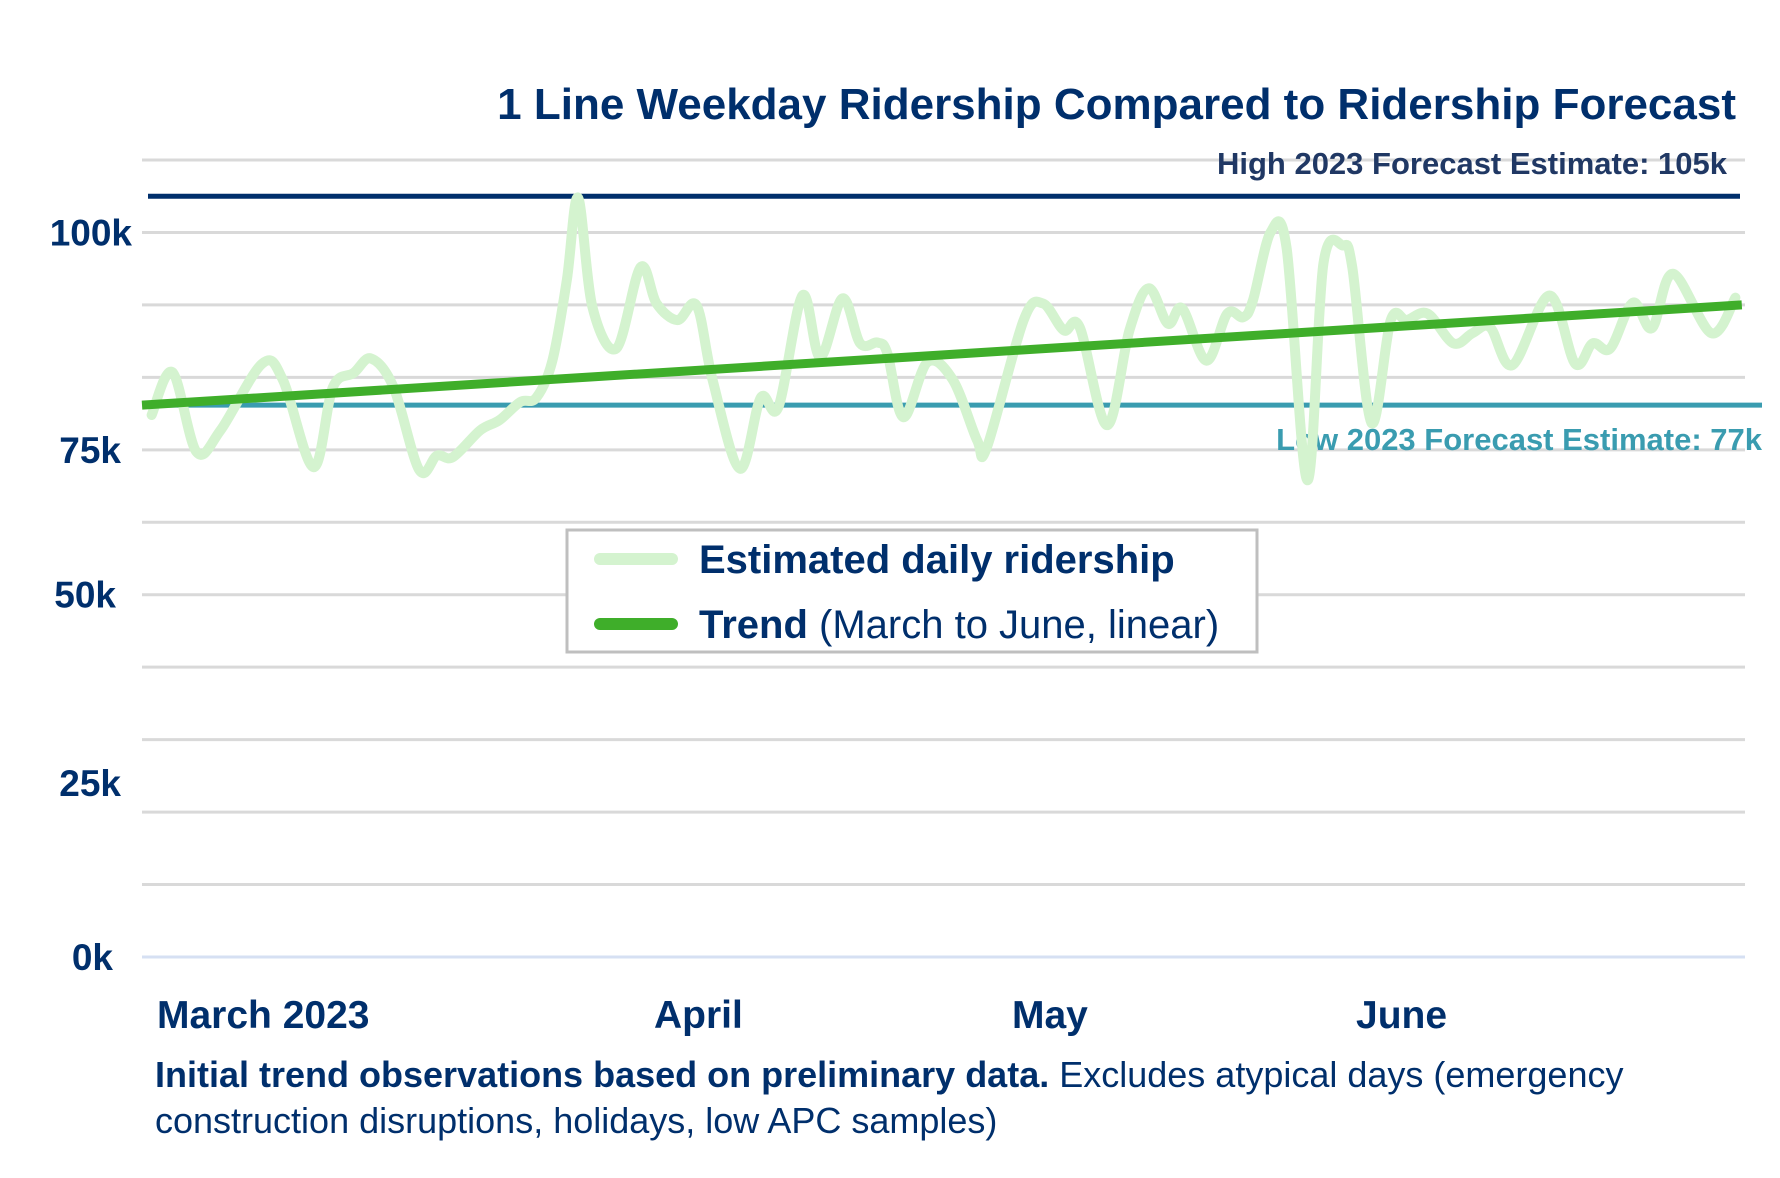  Describe the element at coordinates (90, 450) in the screenshot. I see `y-tick-label: 75k` at that location.